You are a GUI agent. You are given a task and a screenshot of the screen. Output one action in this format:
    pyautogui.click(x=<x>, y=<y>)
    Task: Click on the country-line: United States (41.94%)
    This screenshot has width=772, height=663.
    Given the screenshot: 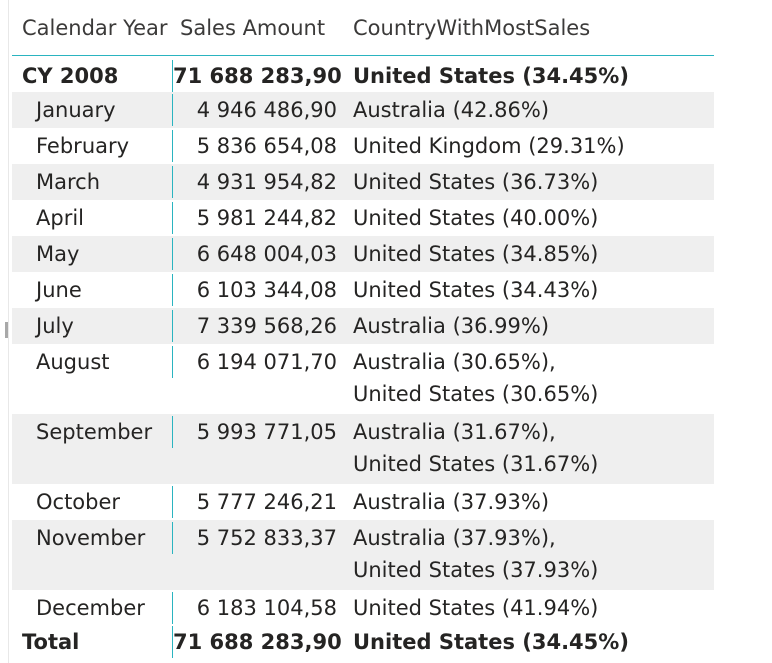 What is the action you would take?
    pyautogui.click(x=476, y=608)
    